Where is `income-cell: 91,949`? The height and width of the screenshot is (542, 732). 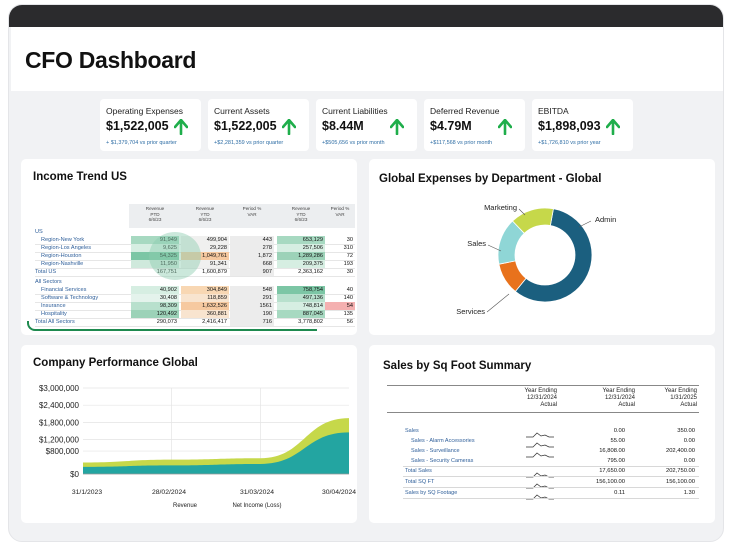 income-cell: 91,949 is located at coordinates (155, 240).